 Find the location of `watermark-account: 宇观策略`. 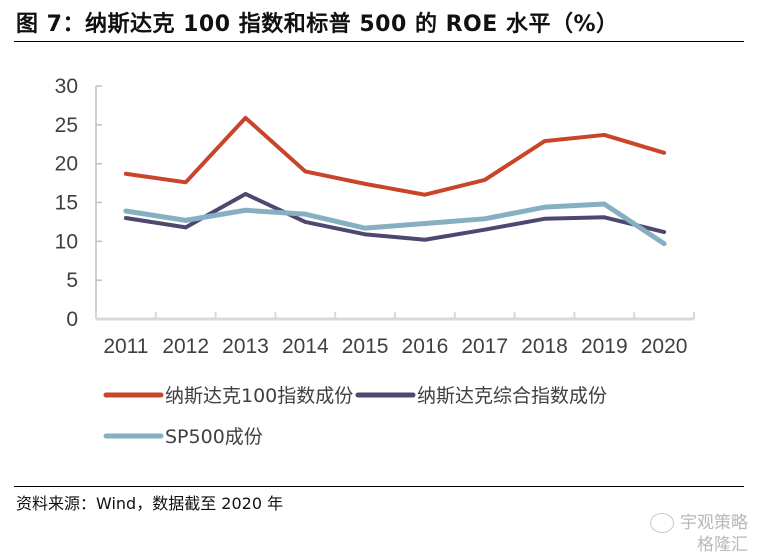

watermark-account: 宇观策略 is located at coordinates (714, 523).